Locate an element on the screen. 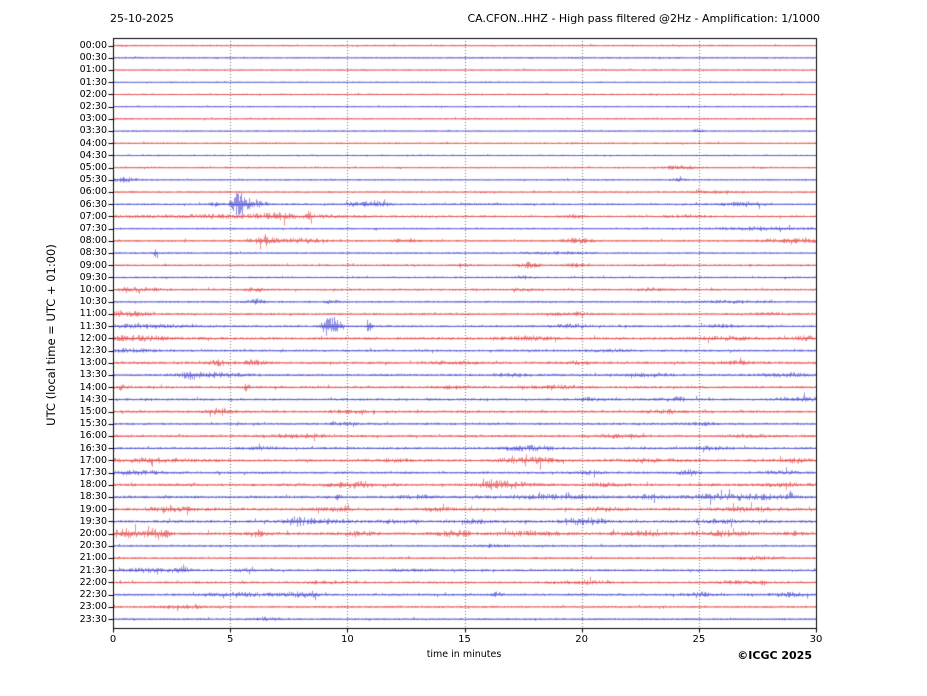 This screenshot has height=696, width=927. y-tick-label: 11:00 is located at coordinates (93, 314).